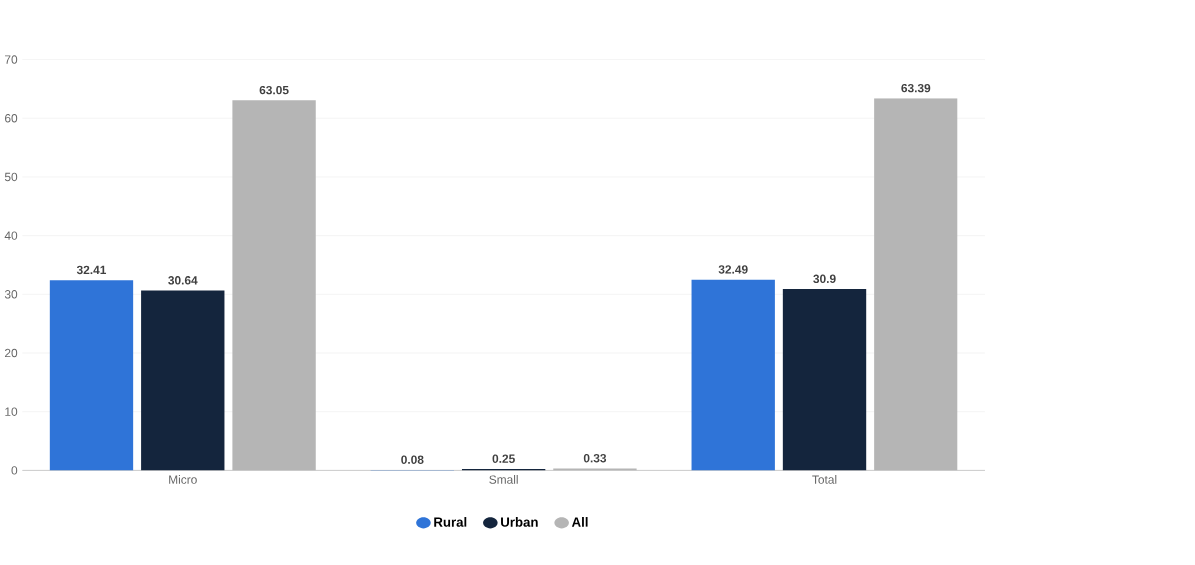 Image resolution: width=1195 pixels, height=565 pixels. I want to click on y-tick-label: 20, so click(11, 353).